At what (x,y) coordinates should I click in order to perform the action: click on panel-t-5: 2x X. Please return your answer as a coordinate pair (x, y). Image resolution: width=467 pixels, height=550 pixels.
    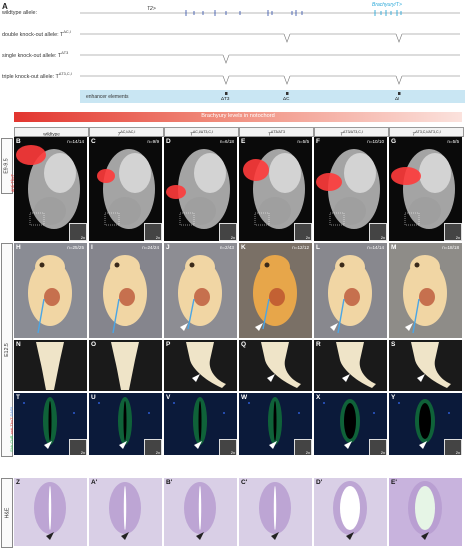
    Looking at the image, I should click on (350, 424).